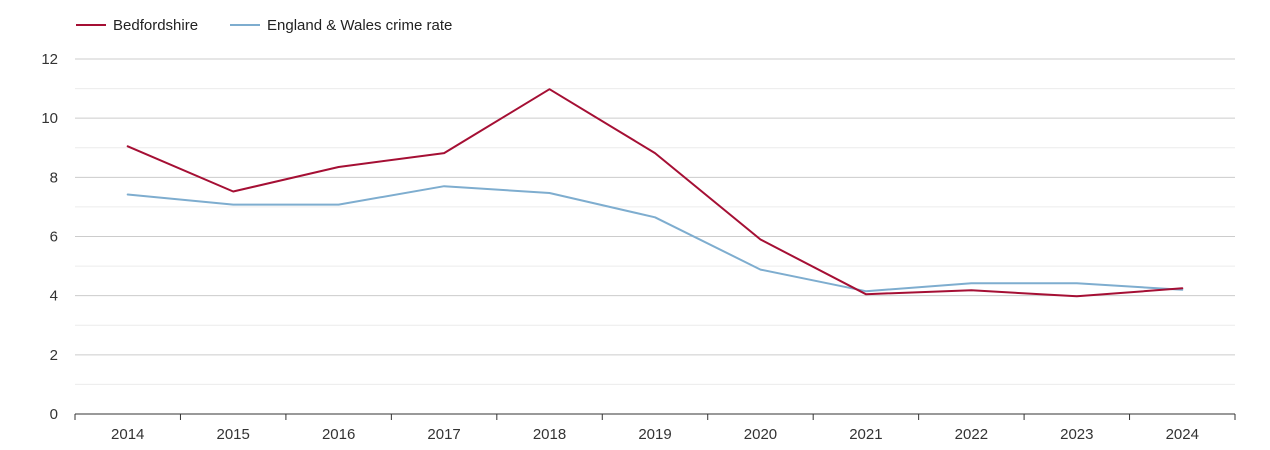 The image size is (1270, 450). What do you see at coordinates (54, 414) in the screenshot?
I see `y-tick-label: 0` at bounding box center [54, 414].